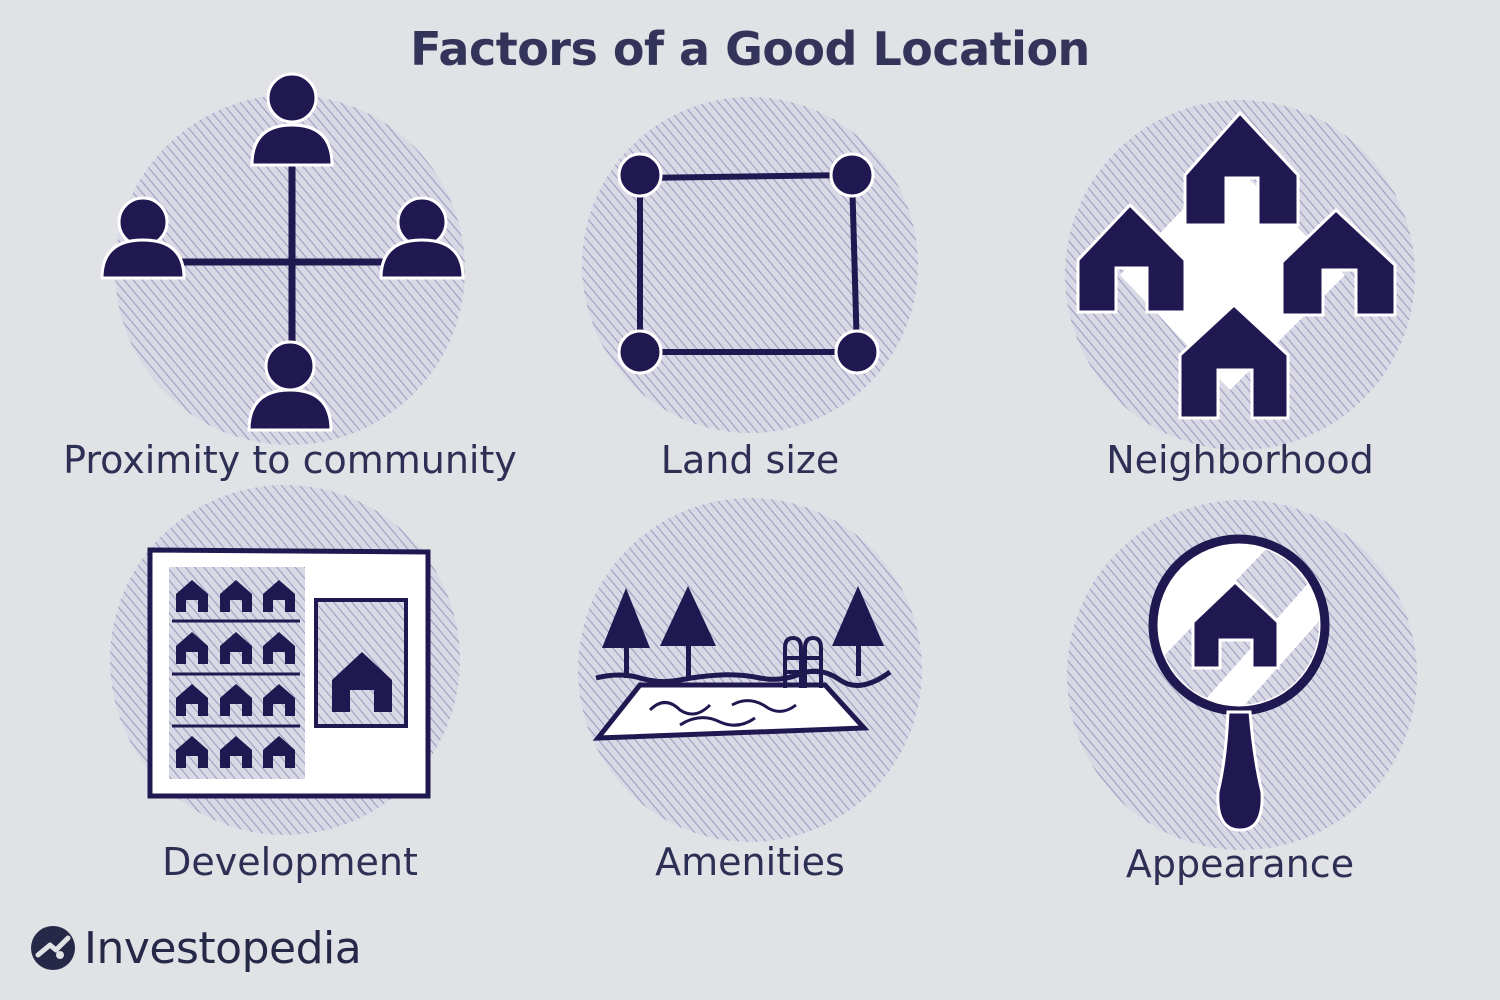  Describe the element at coordinates (750, 460) in the screenshot. I see `factor-label: Land size` at that location.